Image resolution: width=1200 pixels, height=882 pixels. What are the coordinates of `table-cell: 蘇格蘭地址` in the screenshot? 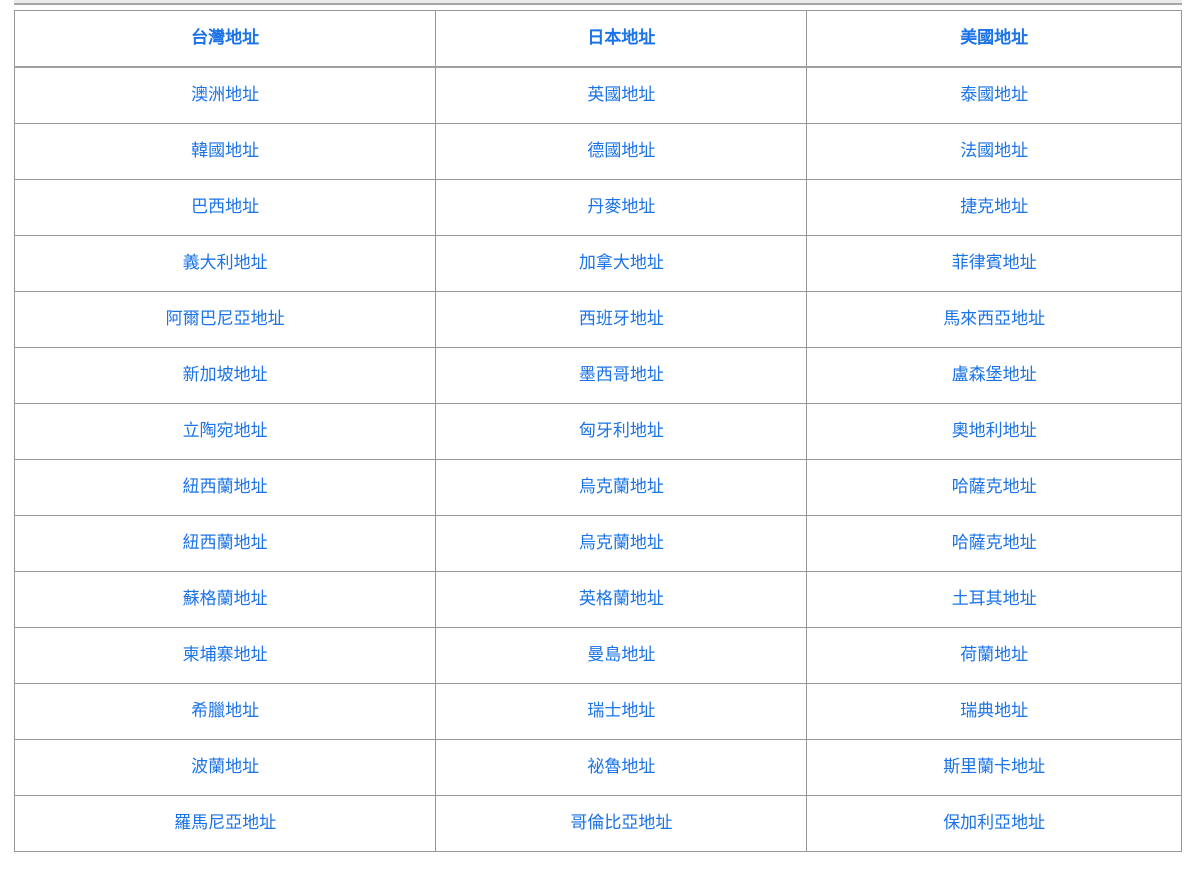 It's located at (225, 599).